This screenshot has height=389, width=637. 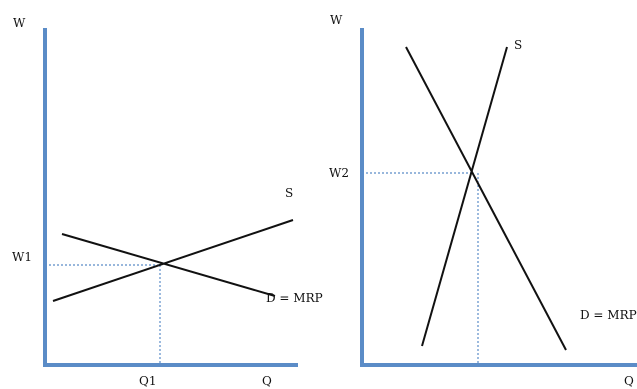 What do you see at coordinates (464, 196) in the screenshot?
I see `right-supply-curve` at bounding box center [464, 196].